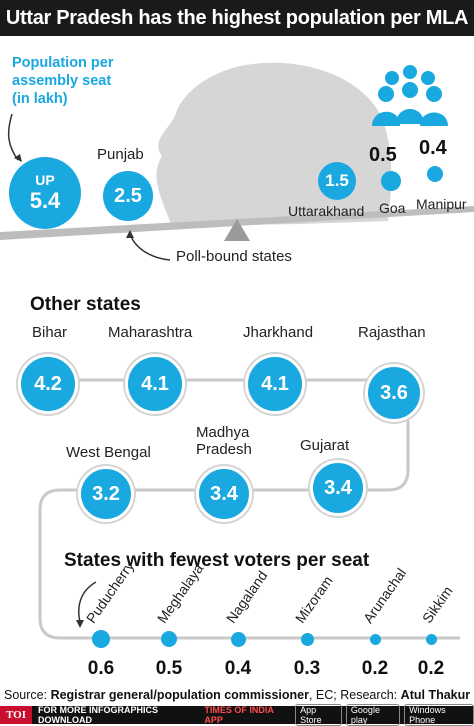 This screenshot has width=474, height=726. I want to click on bubble-west-bengal: 3.2, so click(106, 494).